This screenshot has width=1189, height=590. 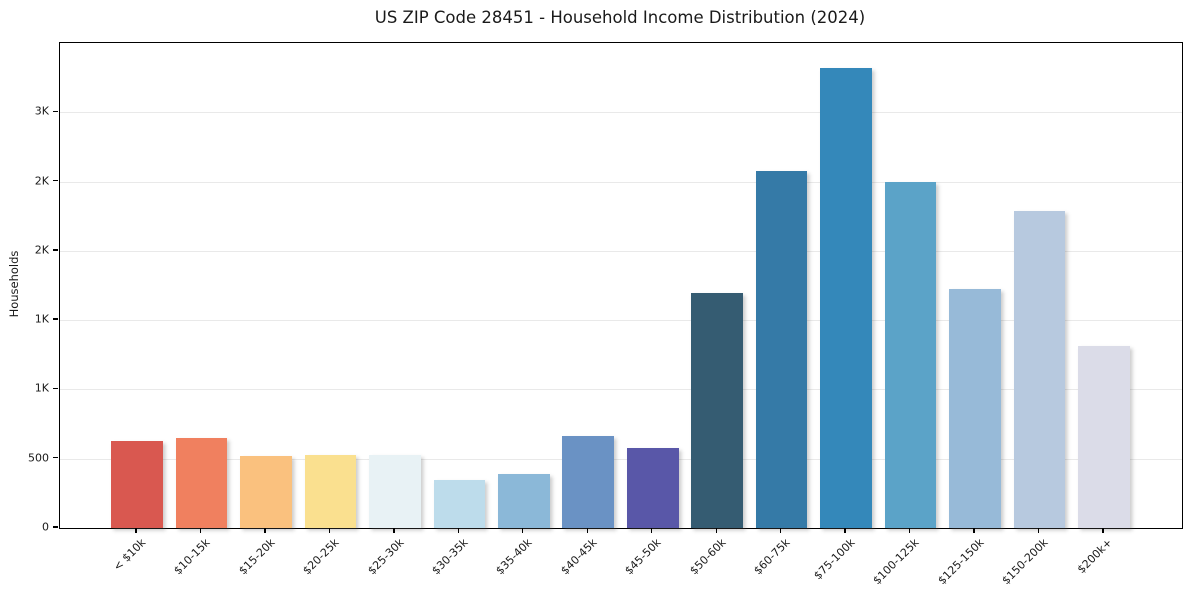 I want to click on x-axis-tick-label: $100-125k, so click(x=896, y=562).